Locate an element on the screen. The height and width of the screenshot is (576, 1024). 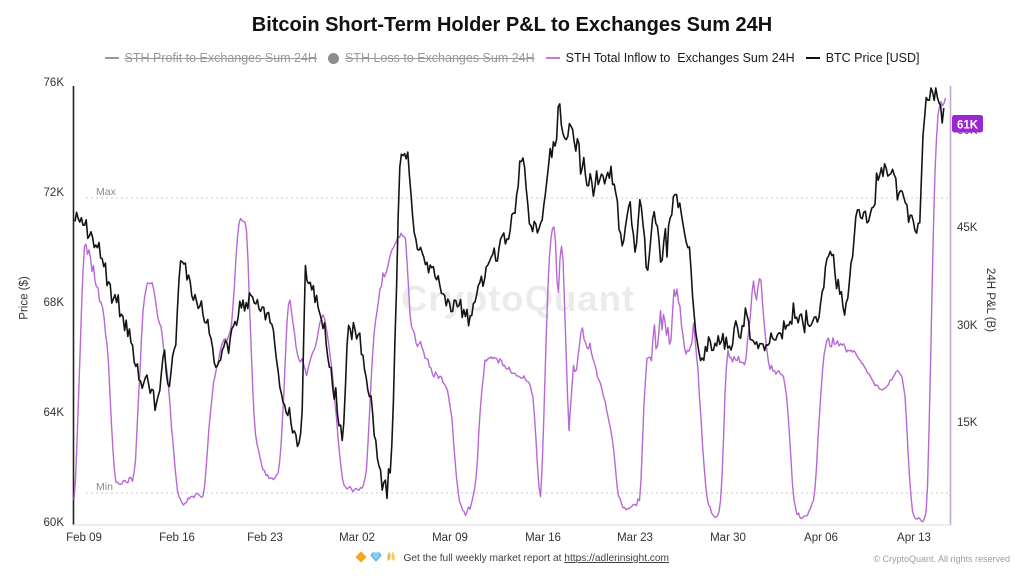
svg-text: 61K is located at coordinates (968, 126).